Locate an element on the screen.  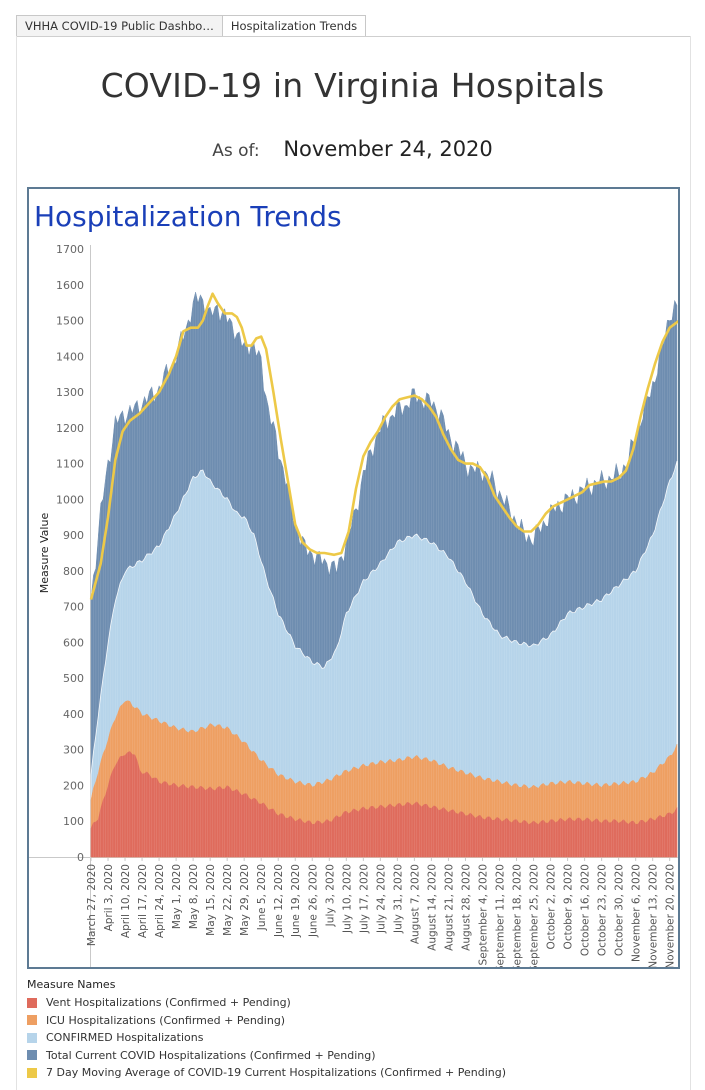
legend-title: Measure Names is located at coordinates (71, 984).